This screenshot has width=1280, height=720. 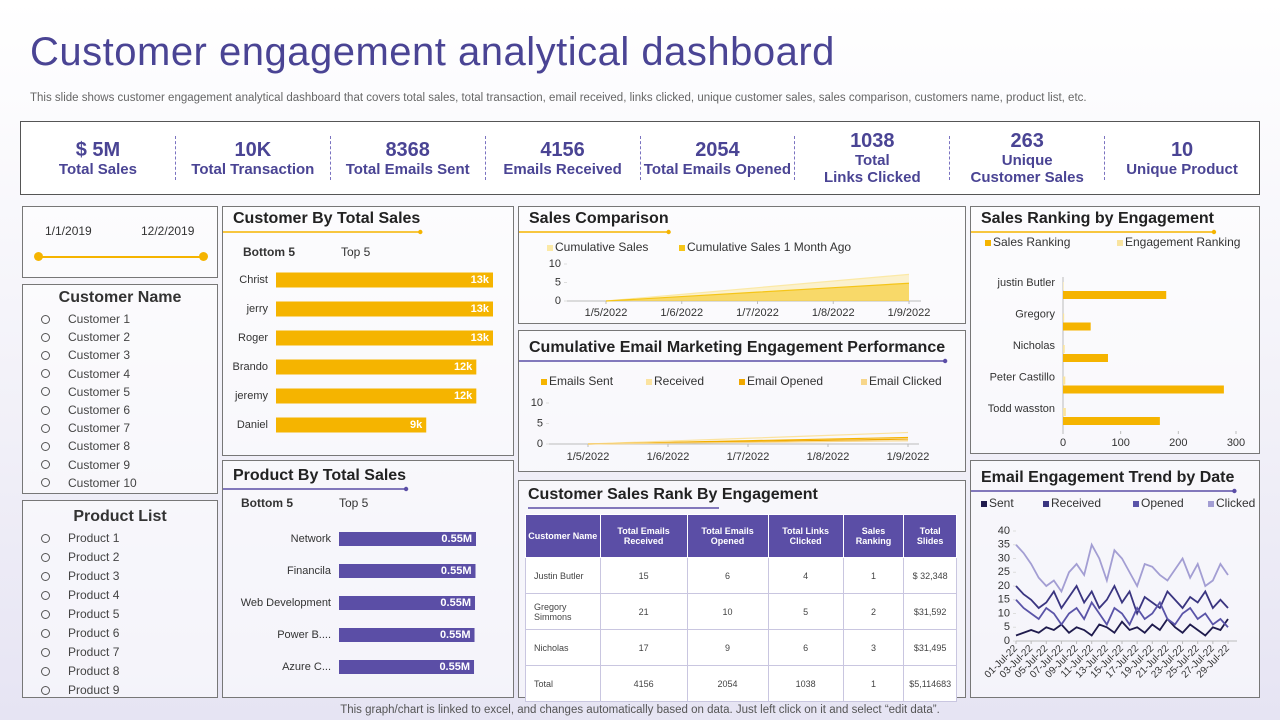 What do you see at coordinates (1162, 503) in the screenshot?
I see `legend-label: Opened` at bounding box center [1162, 503].